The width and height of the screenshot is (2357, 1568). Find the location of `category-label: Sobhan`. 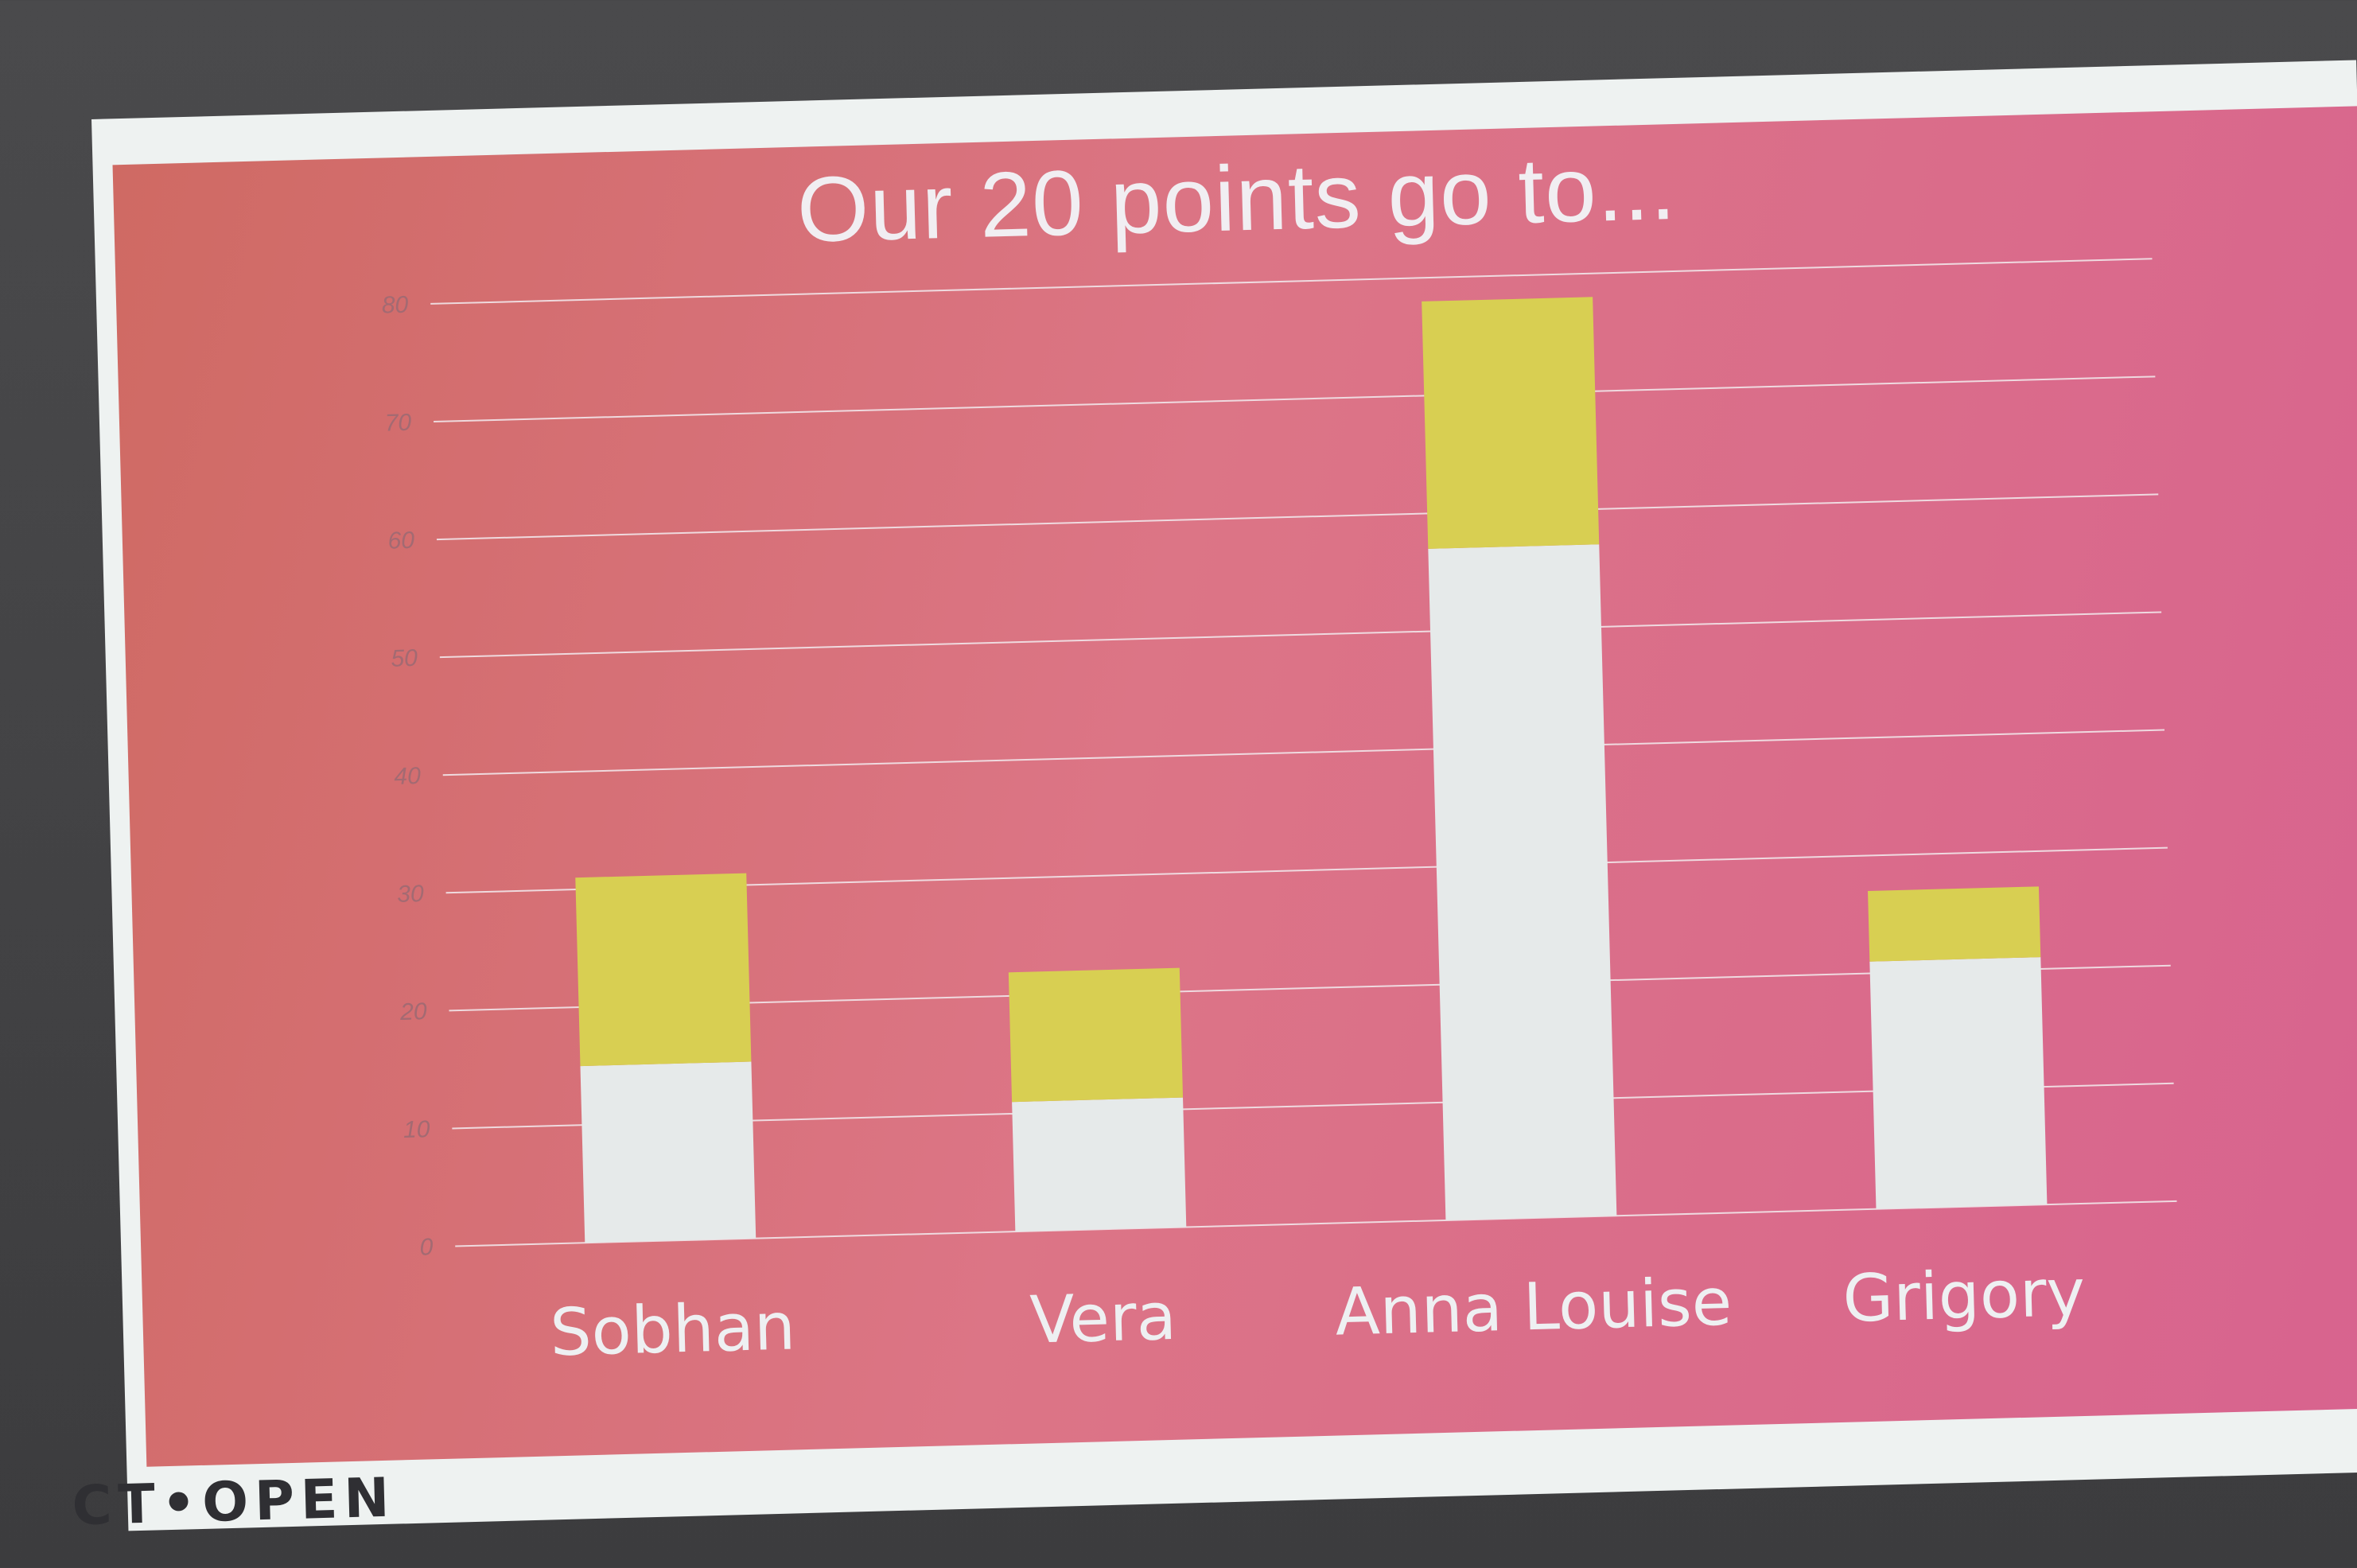

category-label: Sobhan is located at coordinates (672, 1330).